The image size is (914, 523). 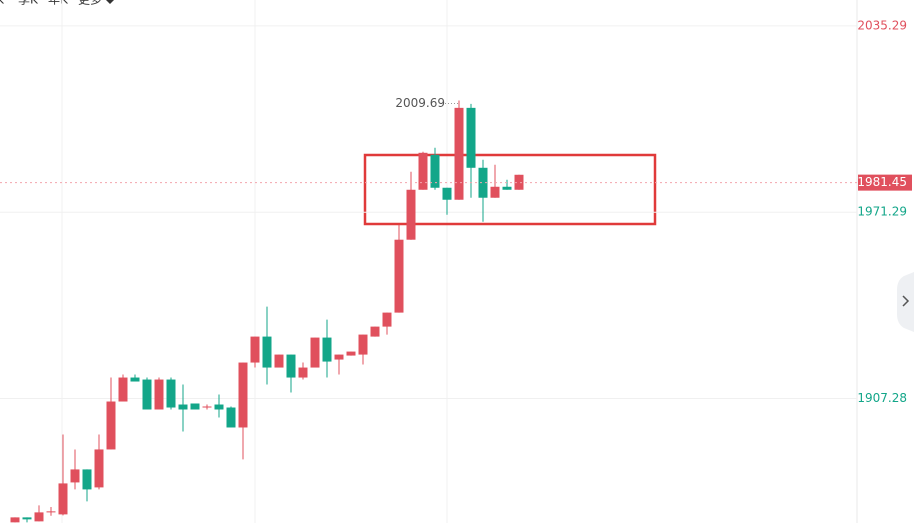 What do you see at coordinates (882, 398) in the screenshot?
I see `y-tick-label: 1907.28` at bounding box center [882, 398].